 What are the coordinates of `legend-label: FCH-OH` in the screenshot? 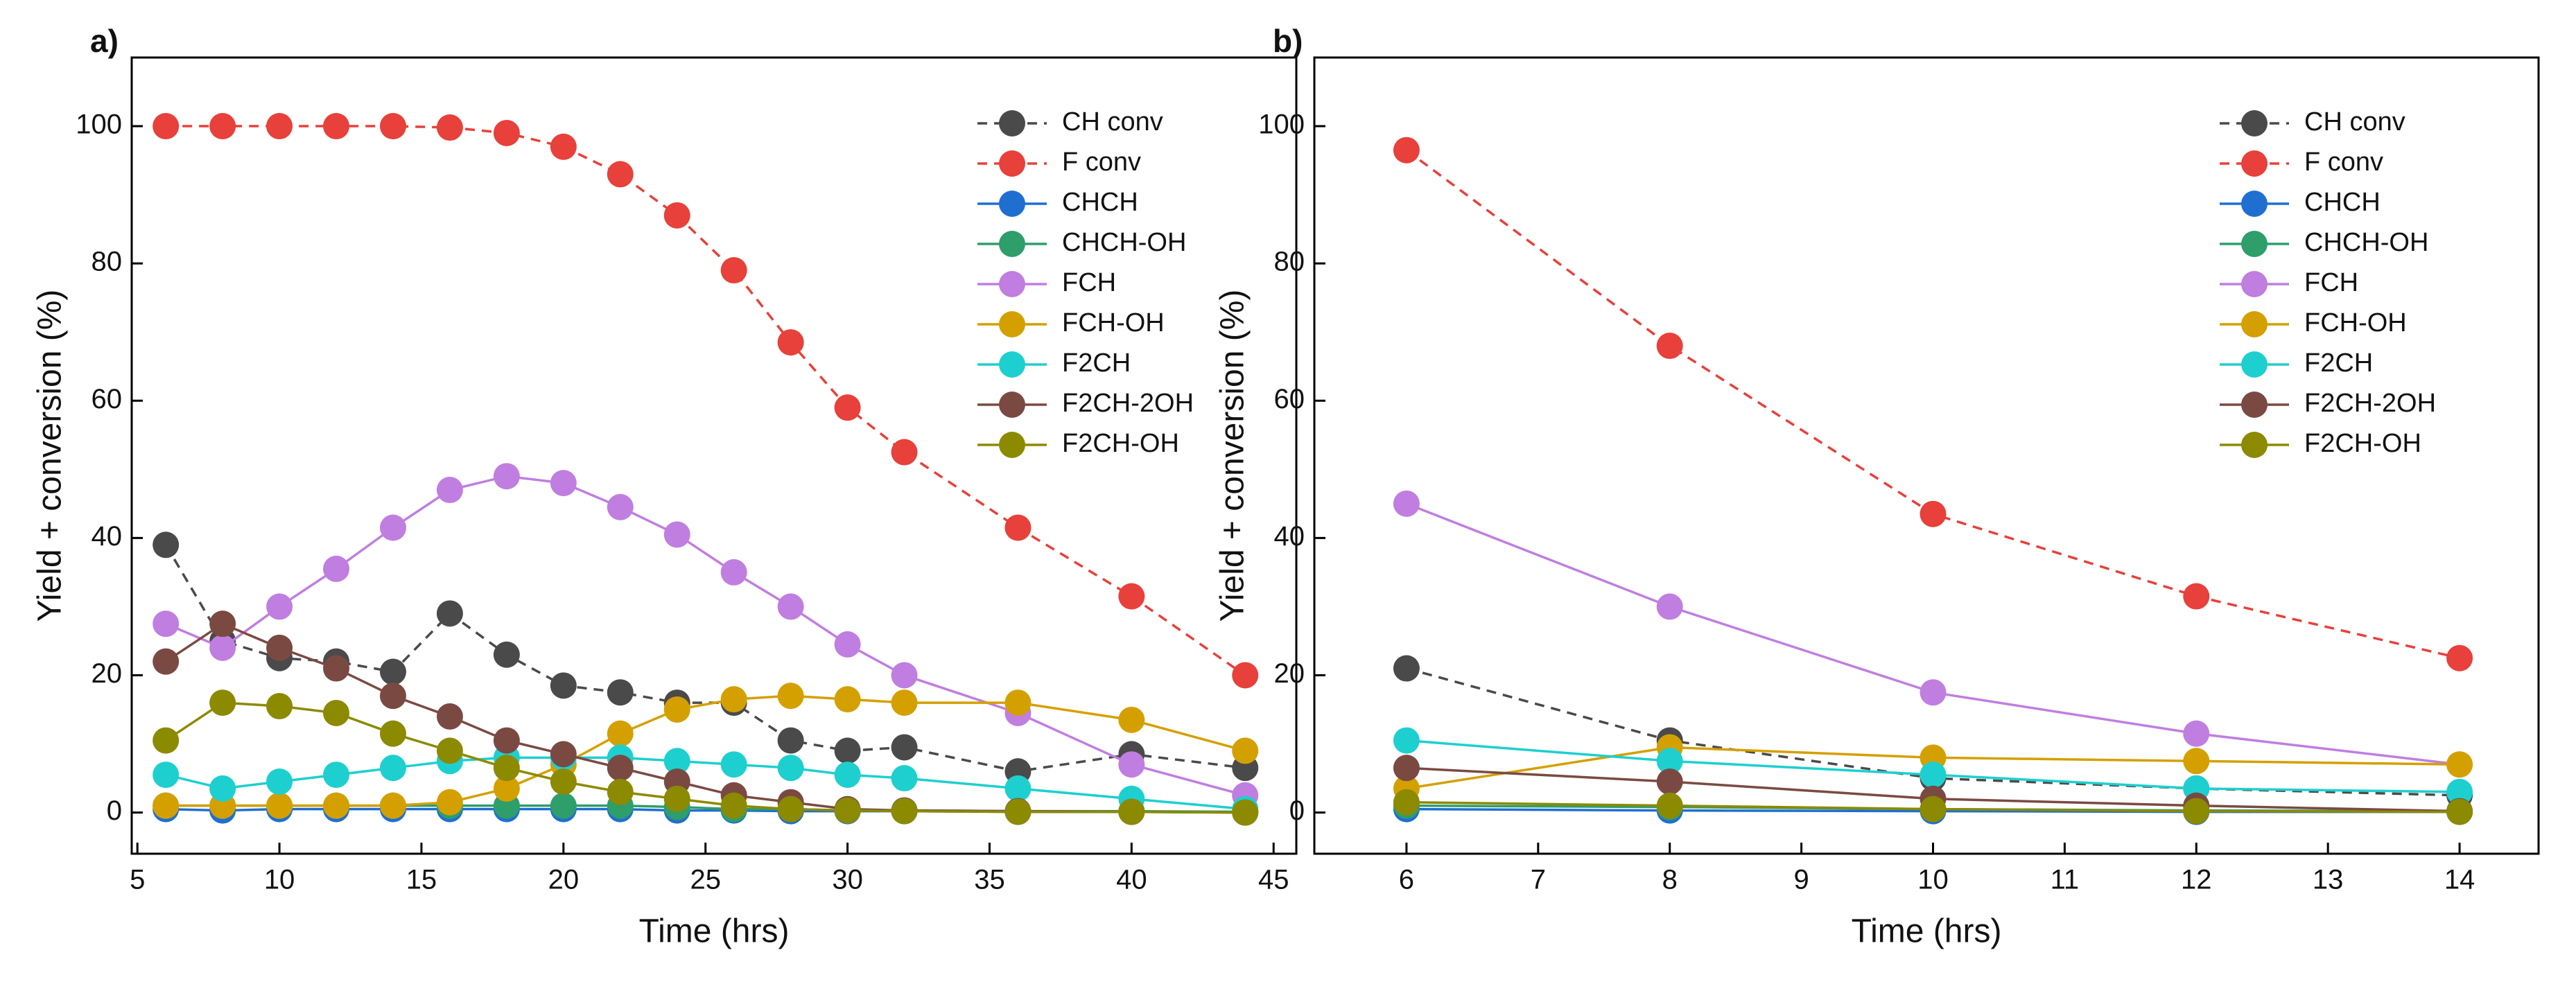 It's located at (2355, 322).